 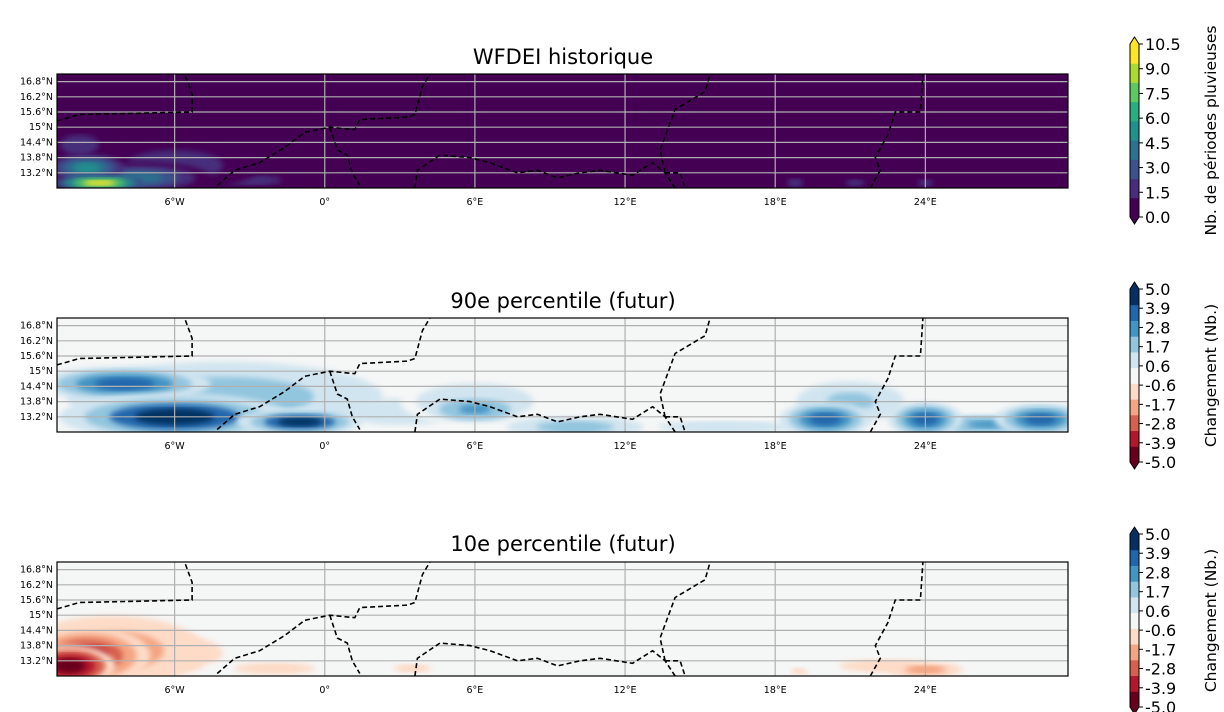 I want to click on colorbar-tick-label: 10.5, so click(x=1163, y=44).